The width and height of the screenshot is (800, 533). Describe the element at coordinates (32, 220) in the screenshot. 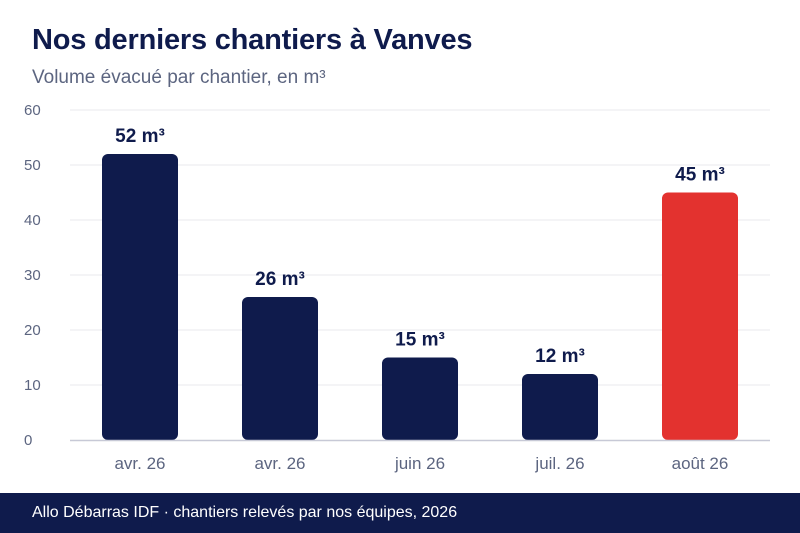

I see `y-tick-label: 40` at that location.